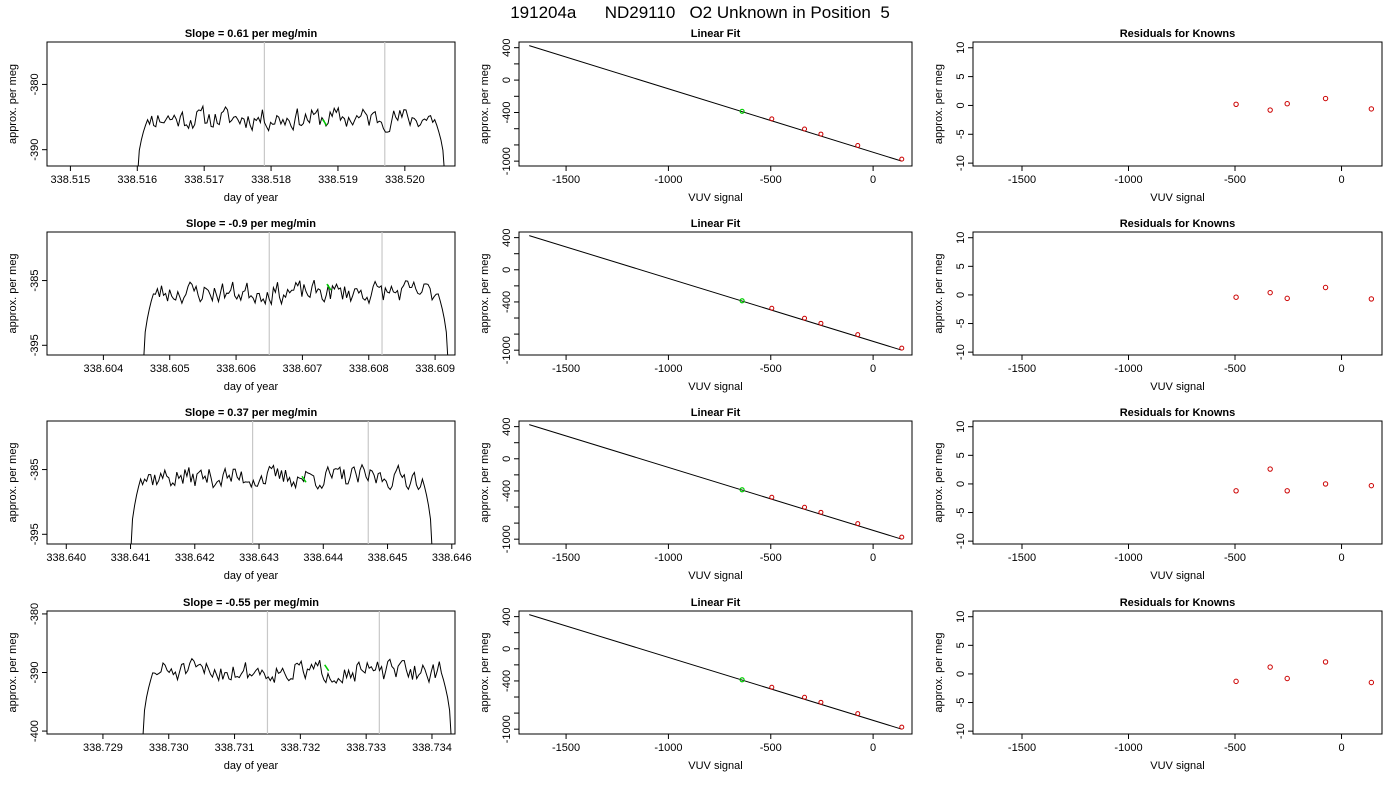 The image size is (1400, 800). What do you see at coordinates (432, 748) in the screenshot?
I see `x-tick-label: 338.734` at bounding box center [432, 748].